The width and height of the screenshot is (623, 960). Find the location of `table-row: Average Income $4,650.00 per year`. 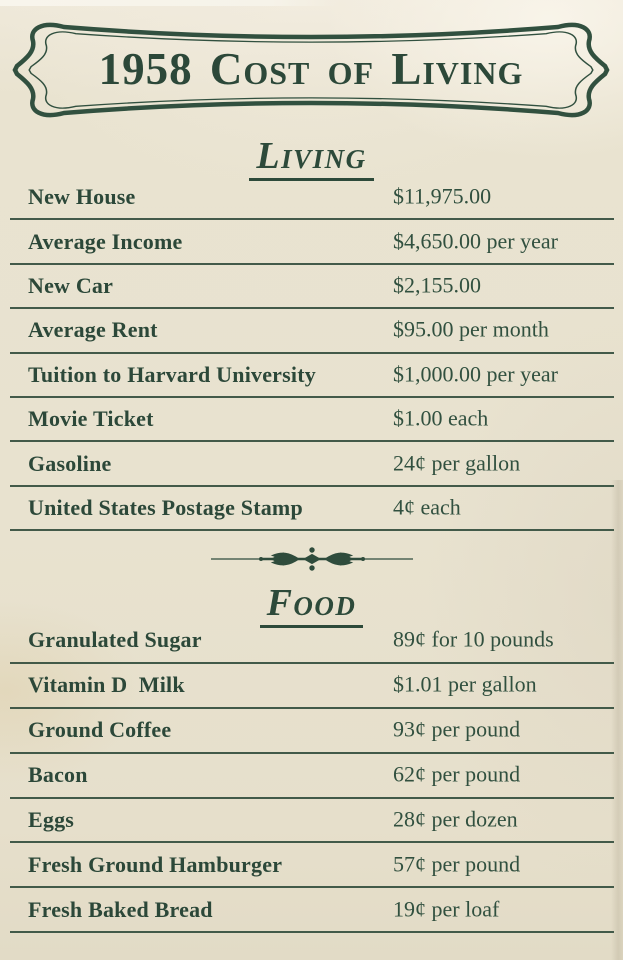

table-row: Average Income $4,650.00 per year is located at coordinates (312, 242).